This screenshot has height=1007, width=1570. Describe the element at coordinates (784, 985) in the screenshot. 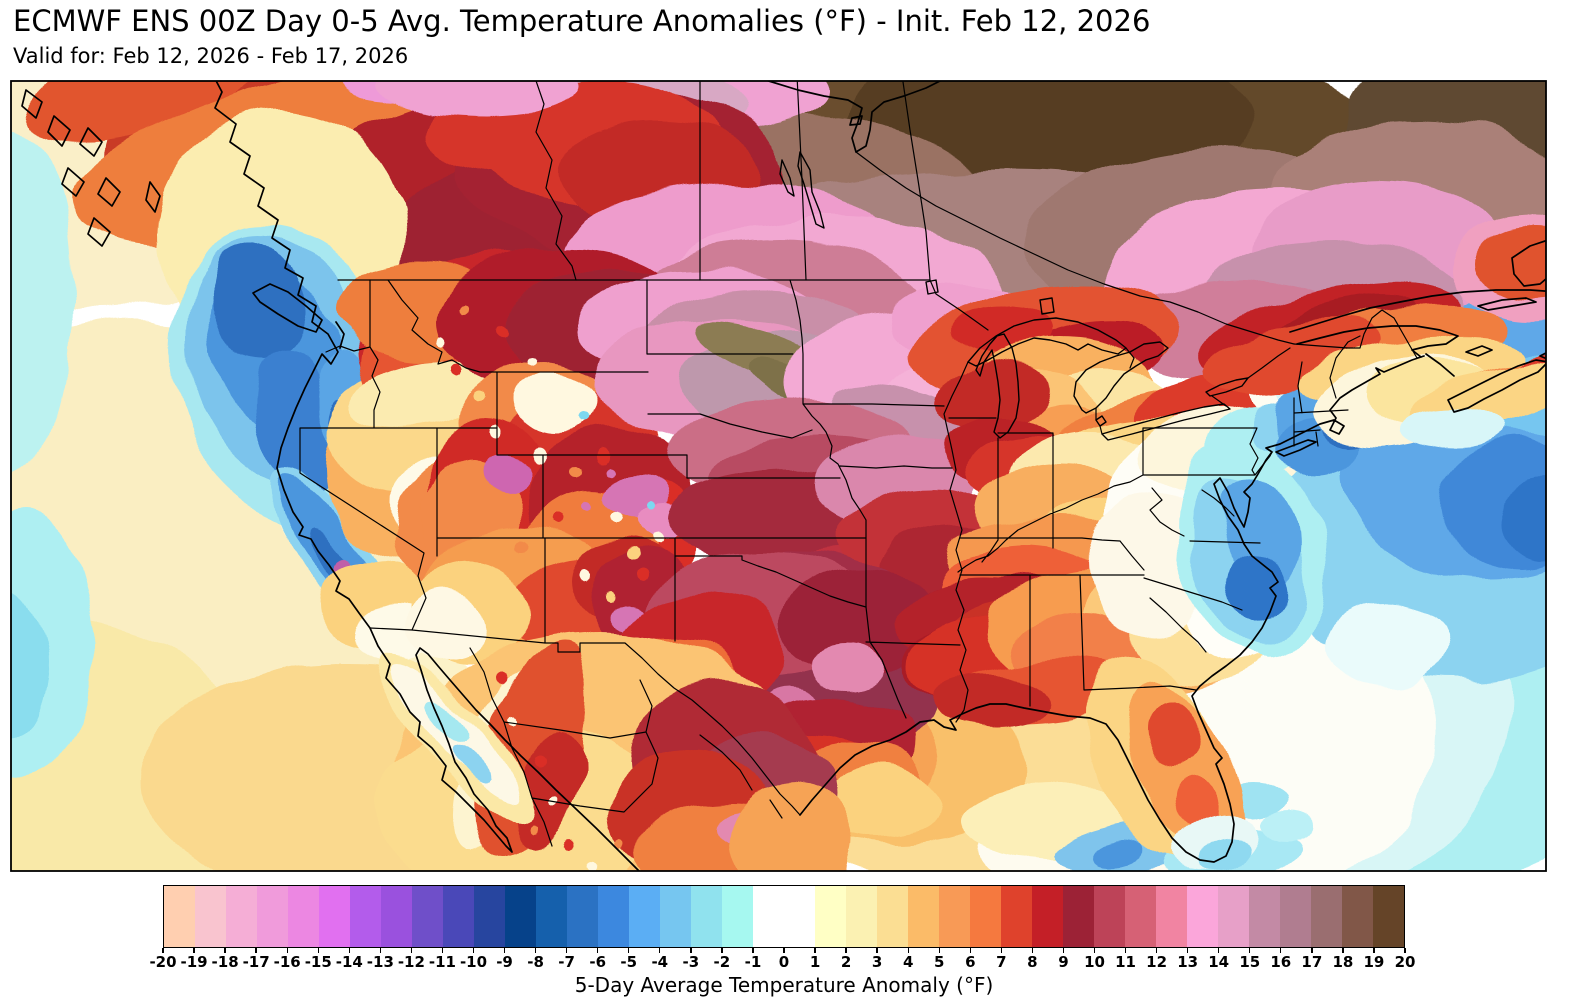

I see `colorbar-label: 5-Day Average Temperature Anomaly (°F)` at that location.